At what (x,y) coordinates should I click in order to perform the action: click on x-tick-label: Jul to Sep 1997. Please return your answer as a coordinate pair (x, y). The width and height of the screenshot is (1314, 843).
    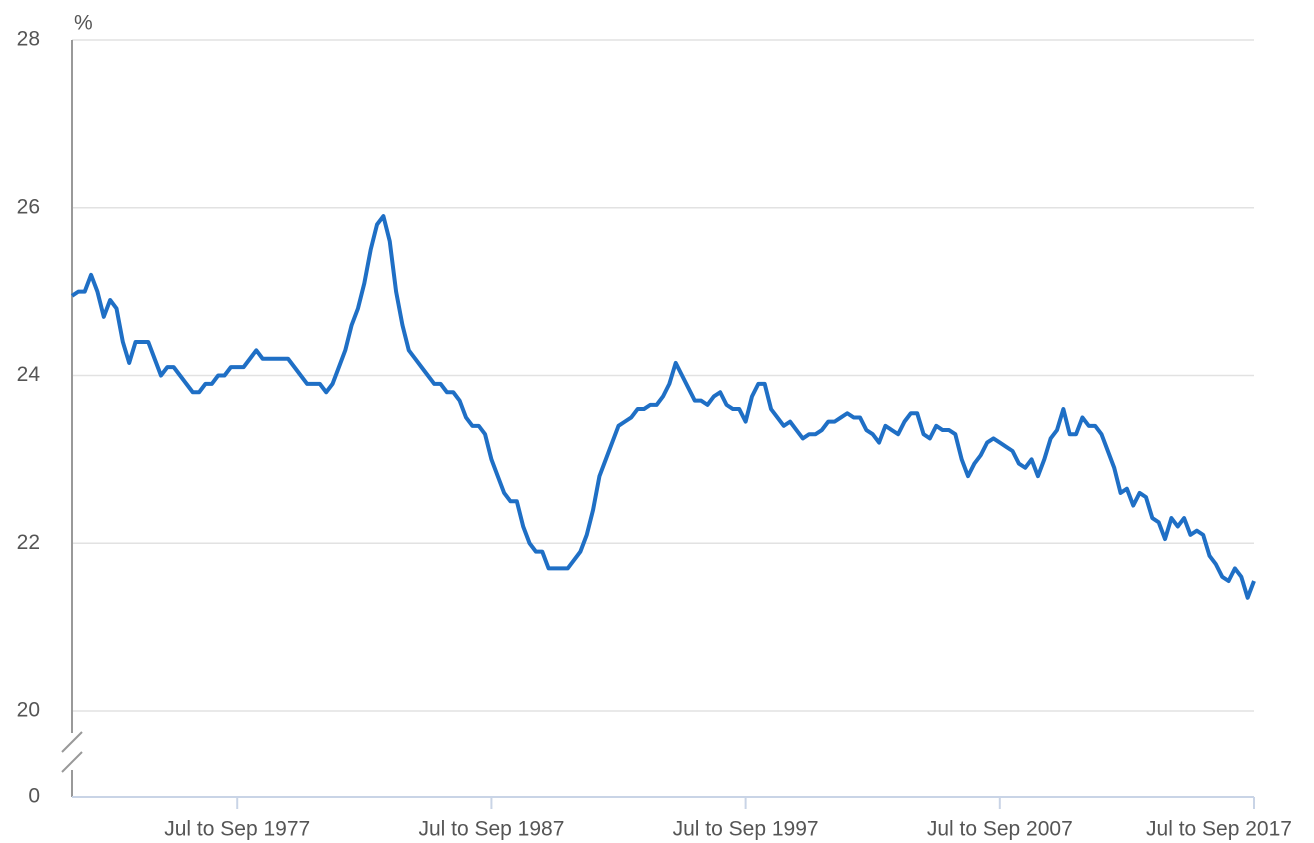
    Looking at the image, I should click on (746, 829).